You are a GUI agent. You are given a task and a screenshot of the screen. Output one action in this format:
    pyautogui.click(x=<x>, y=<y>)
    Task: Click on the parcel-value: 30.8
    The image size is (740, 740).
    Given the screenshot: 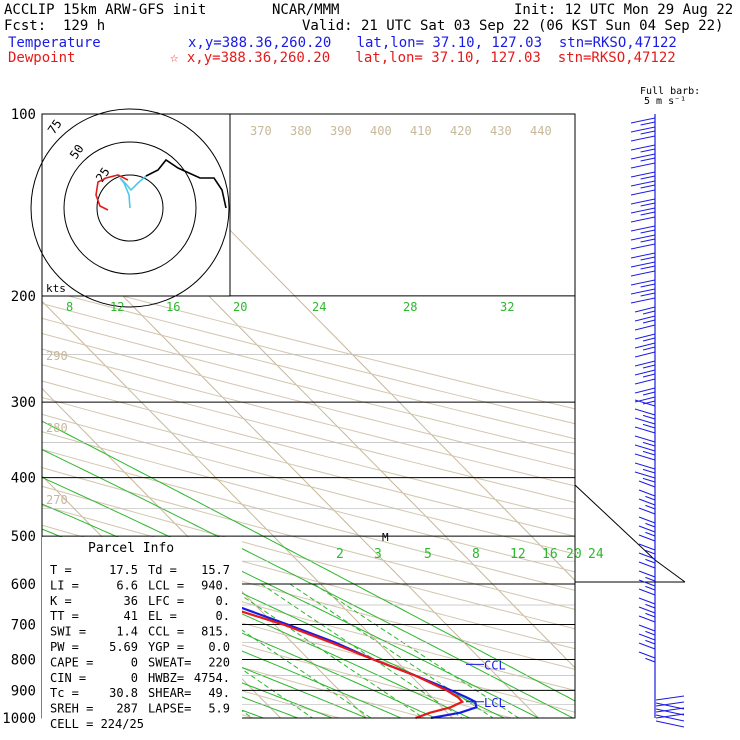 What is the action you would take?
    pyautogui.click(x=123, y=693)
    